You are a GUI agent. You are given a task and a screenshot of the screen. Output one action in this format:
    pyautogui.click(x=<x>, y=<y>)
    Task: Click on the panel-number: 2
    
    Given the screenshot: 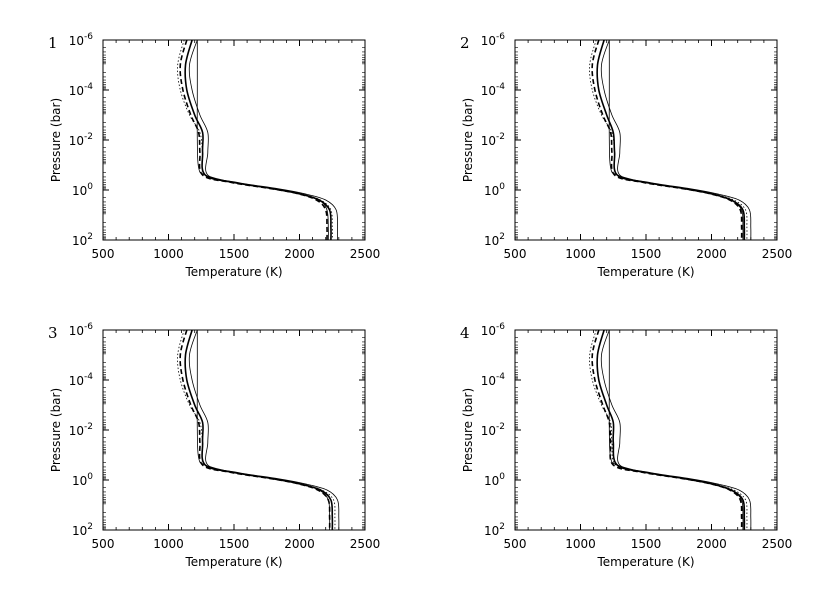 What is the action you would take?
    pyautogui.click(x=465, y=43)
    